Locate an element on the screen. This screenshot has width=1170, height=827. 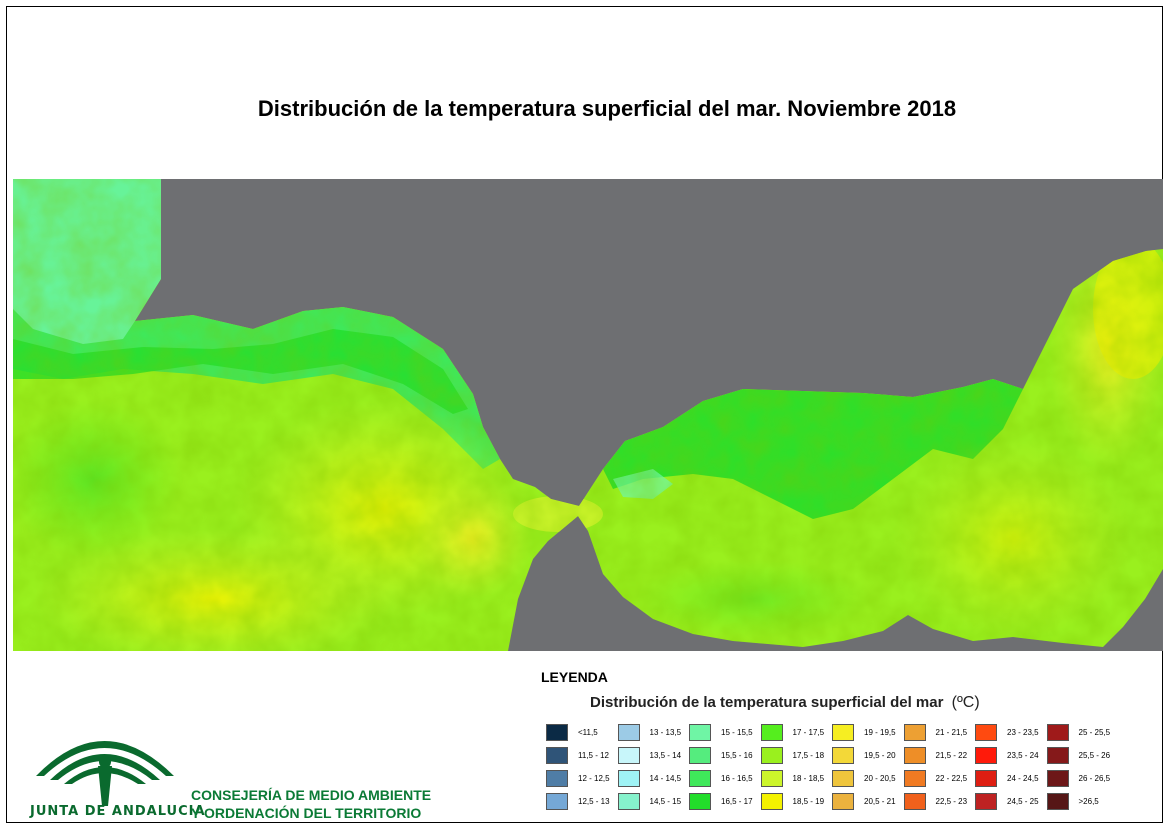
legend-label: 22 - 22,5 is located at coordinates (951, 778).